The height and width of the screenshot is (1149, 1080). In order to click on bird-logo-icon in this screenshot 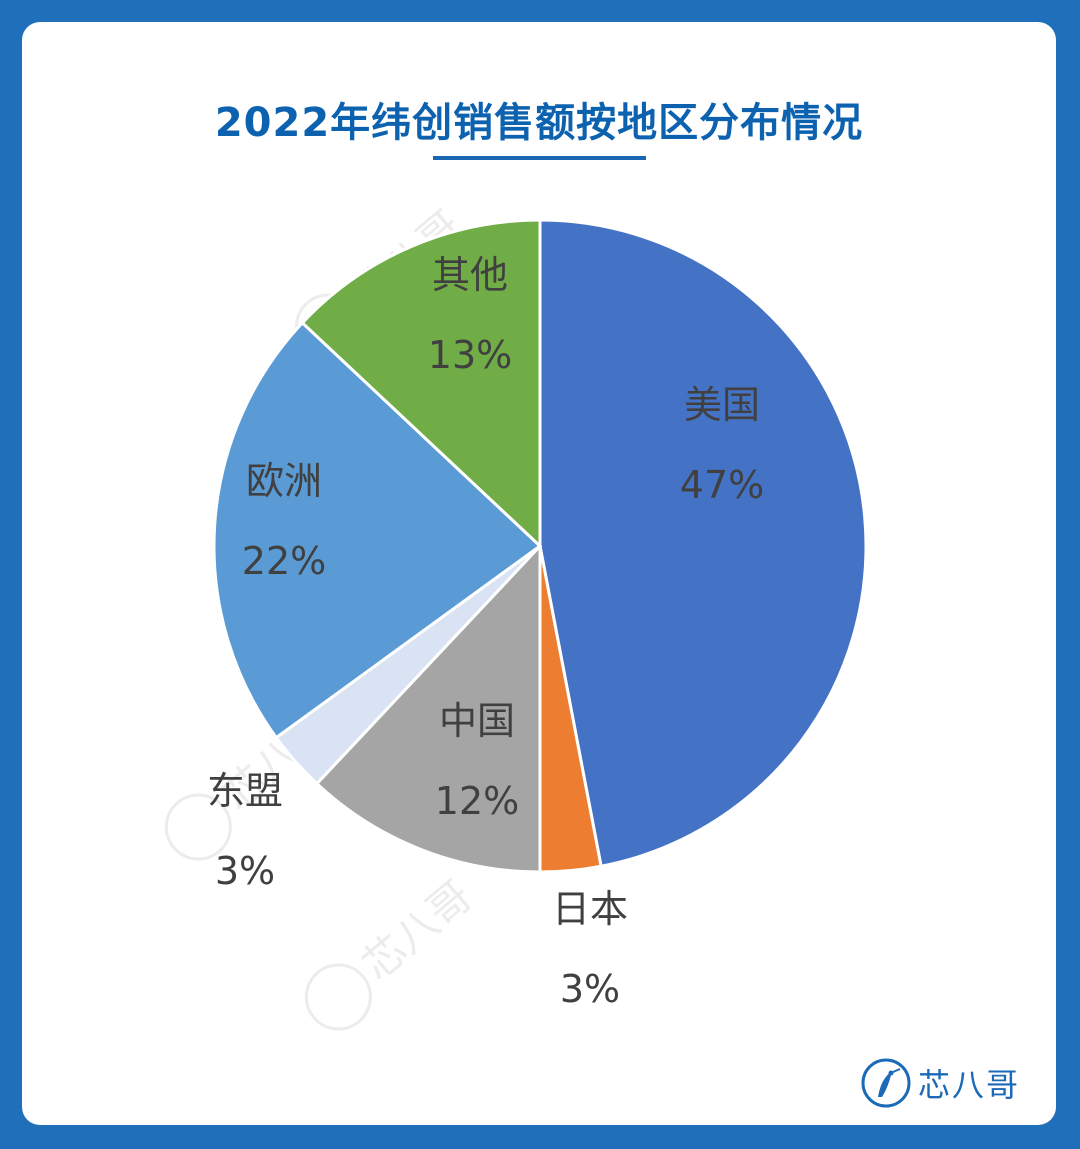, I will do `click(886, 1083)`.